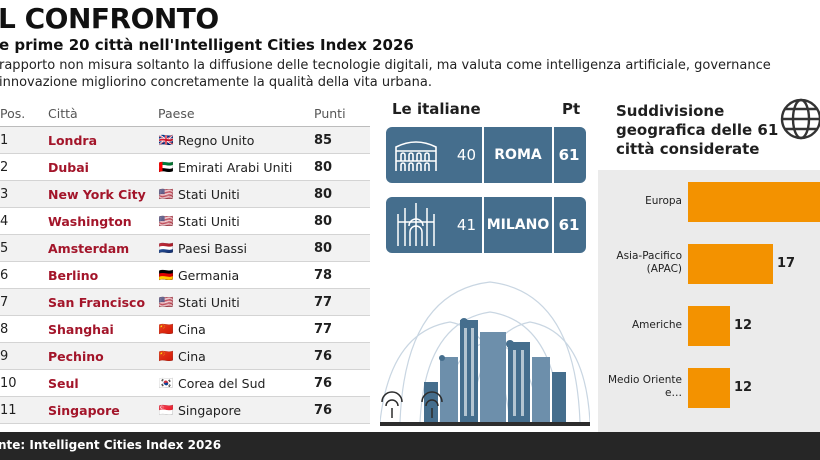  What do you see at coordinates (97, 302) in the screenshot?
I see `city-cell: San Francisco` at bounding box center [97, 302].